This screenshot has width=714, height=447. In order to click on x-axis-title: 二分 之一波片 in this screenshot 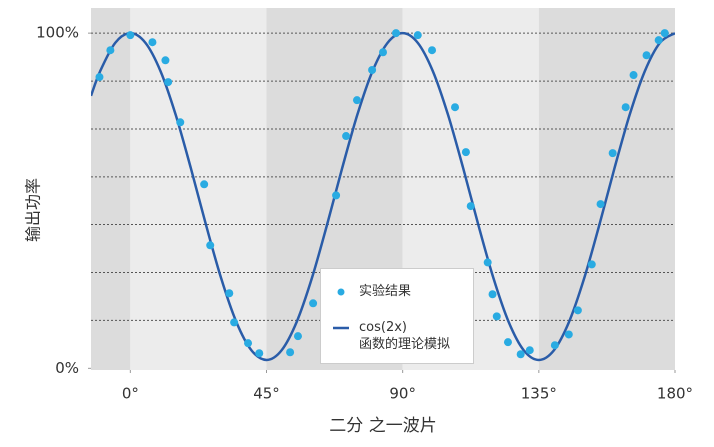, I will do `click(382, 426)`.